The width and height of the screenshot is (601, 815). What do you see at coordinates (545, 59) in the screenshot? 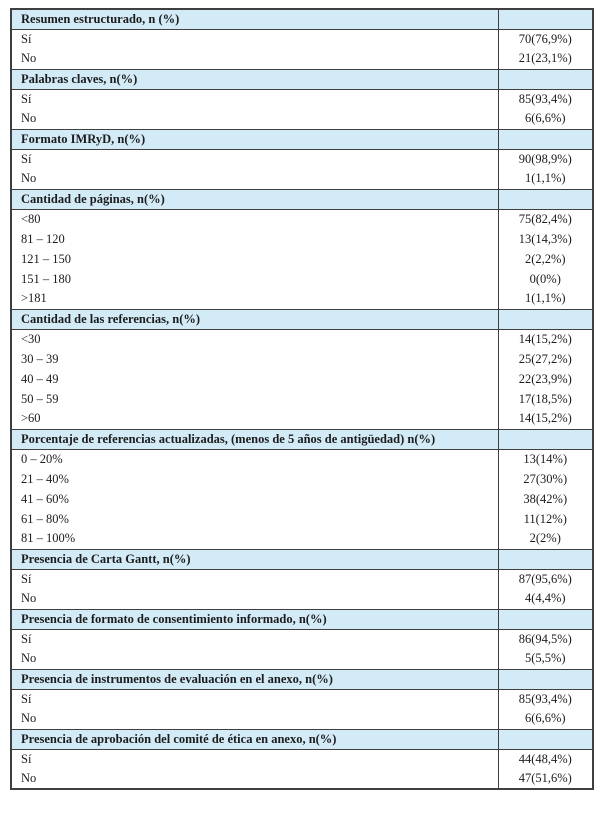
I see `value-cell: 21(23,1%)` at bounding box center [545, 59].